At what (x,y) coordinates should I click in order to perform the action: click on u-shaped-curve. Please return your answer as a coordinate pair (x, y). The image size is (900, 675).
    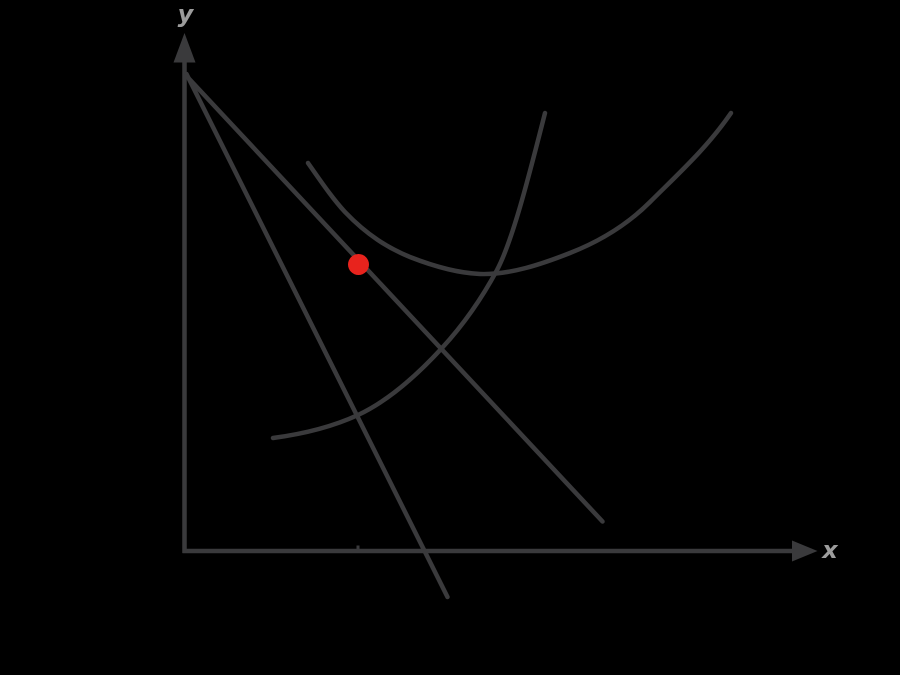
    Looking at the image, I should click on (519, 193).